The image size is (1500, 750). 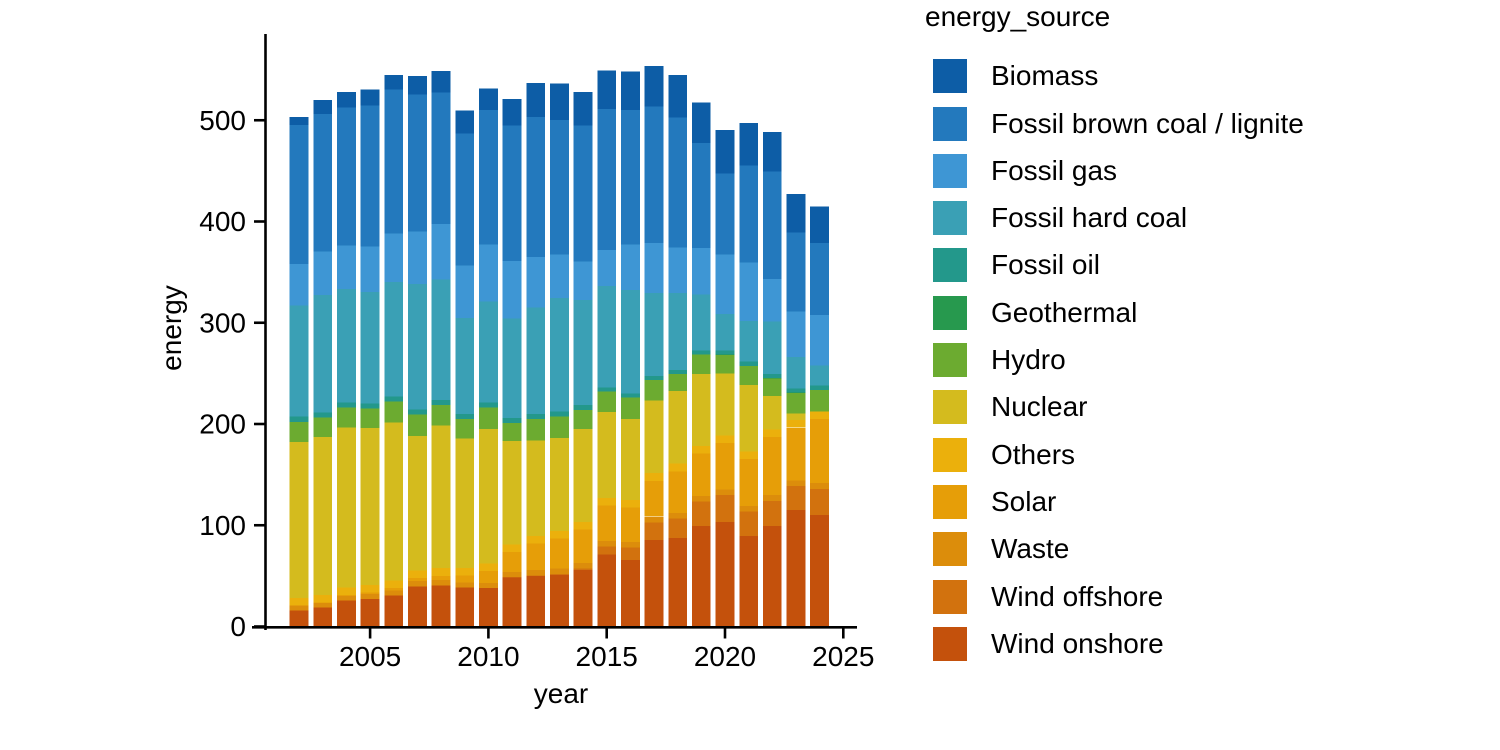 I want to click on legend-item: Wind onshore, so click(x=1205, y=643).